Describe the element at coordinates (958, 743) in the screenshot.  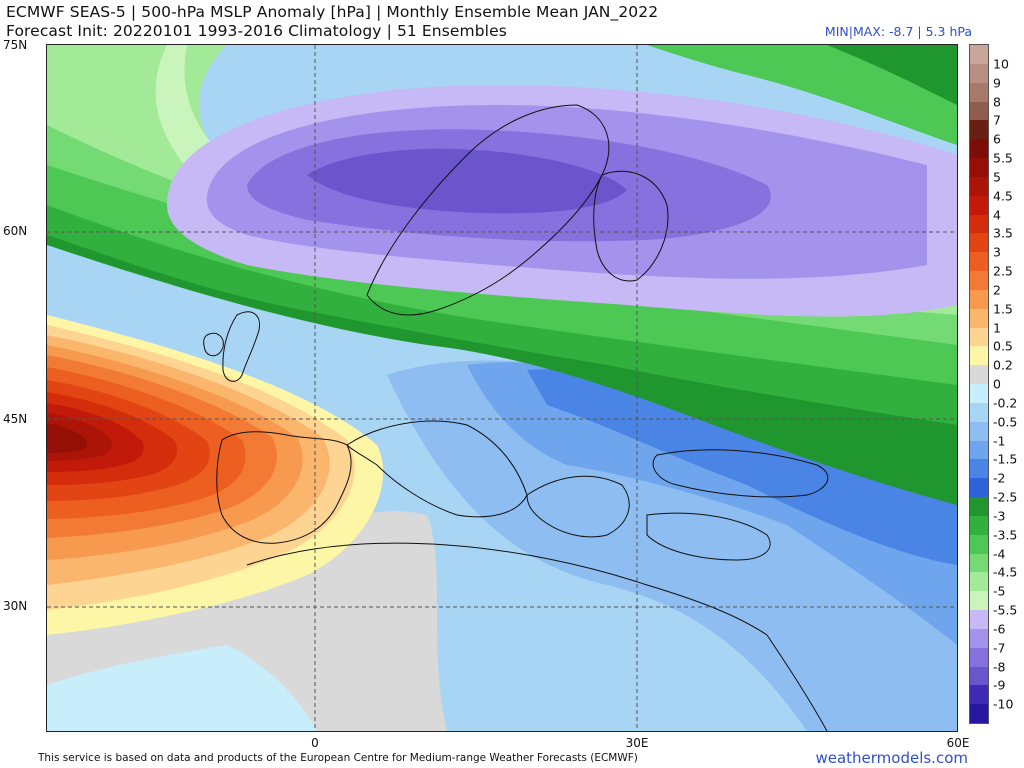
I see `lon-label-60e: 60E` at that location.